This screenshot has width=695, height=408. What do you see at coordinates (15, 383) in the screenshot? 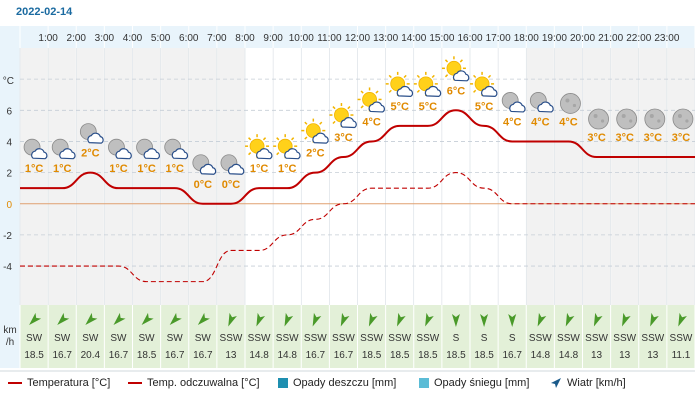
I see `legend-temperature-swatch` at bounding box center [15, 383].